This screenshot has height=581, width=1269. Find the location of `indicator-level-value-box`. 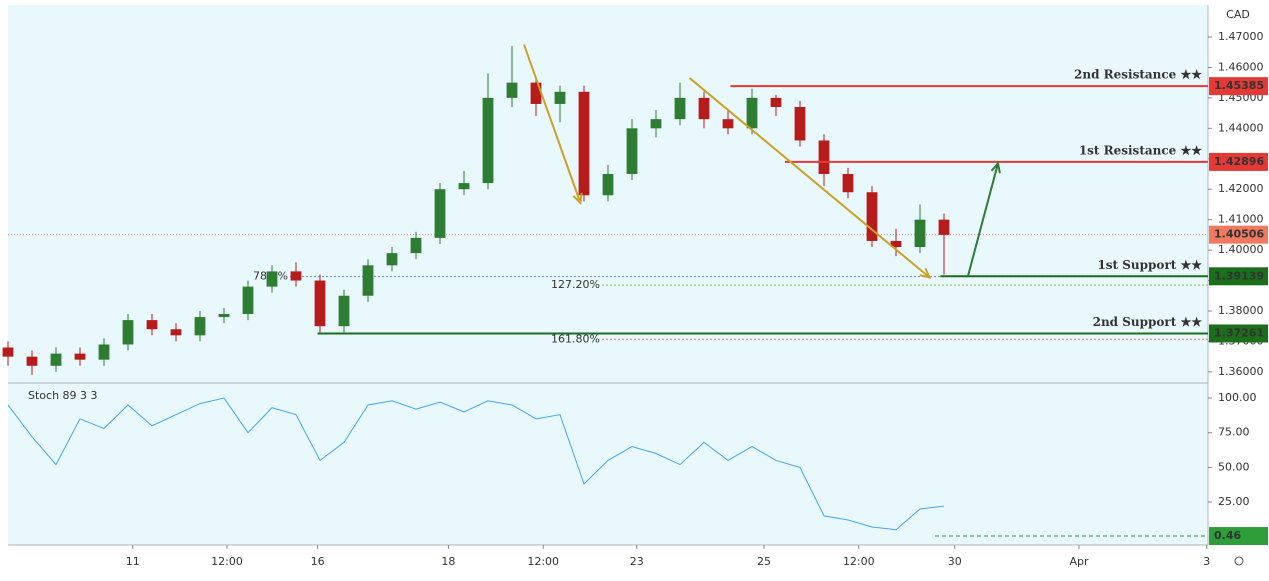

indicator-level-value-box is located at coordinates (1238, 536).